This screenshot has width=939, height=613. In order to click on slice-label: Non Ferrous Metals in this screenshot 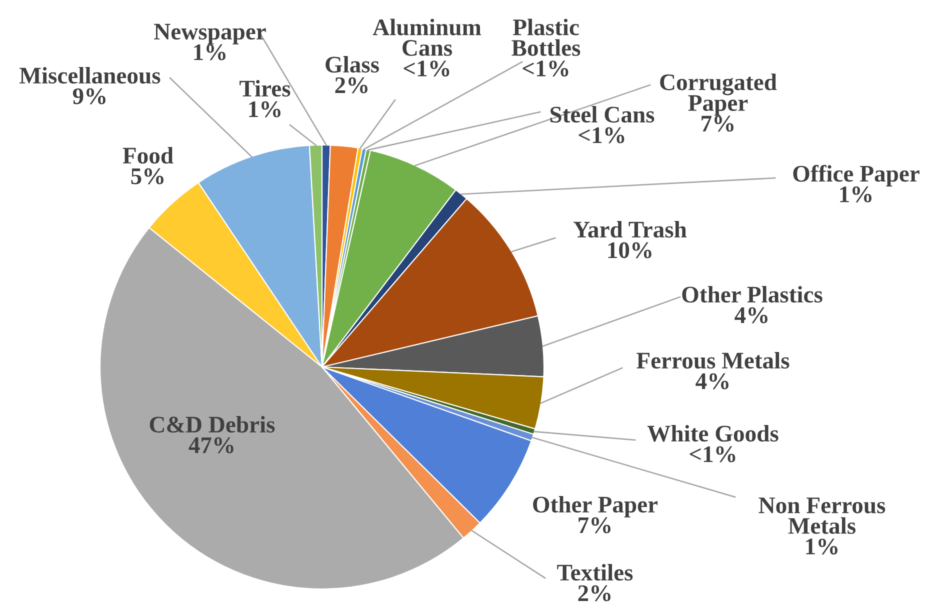, I will do `click(822, 516)`.